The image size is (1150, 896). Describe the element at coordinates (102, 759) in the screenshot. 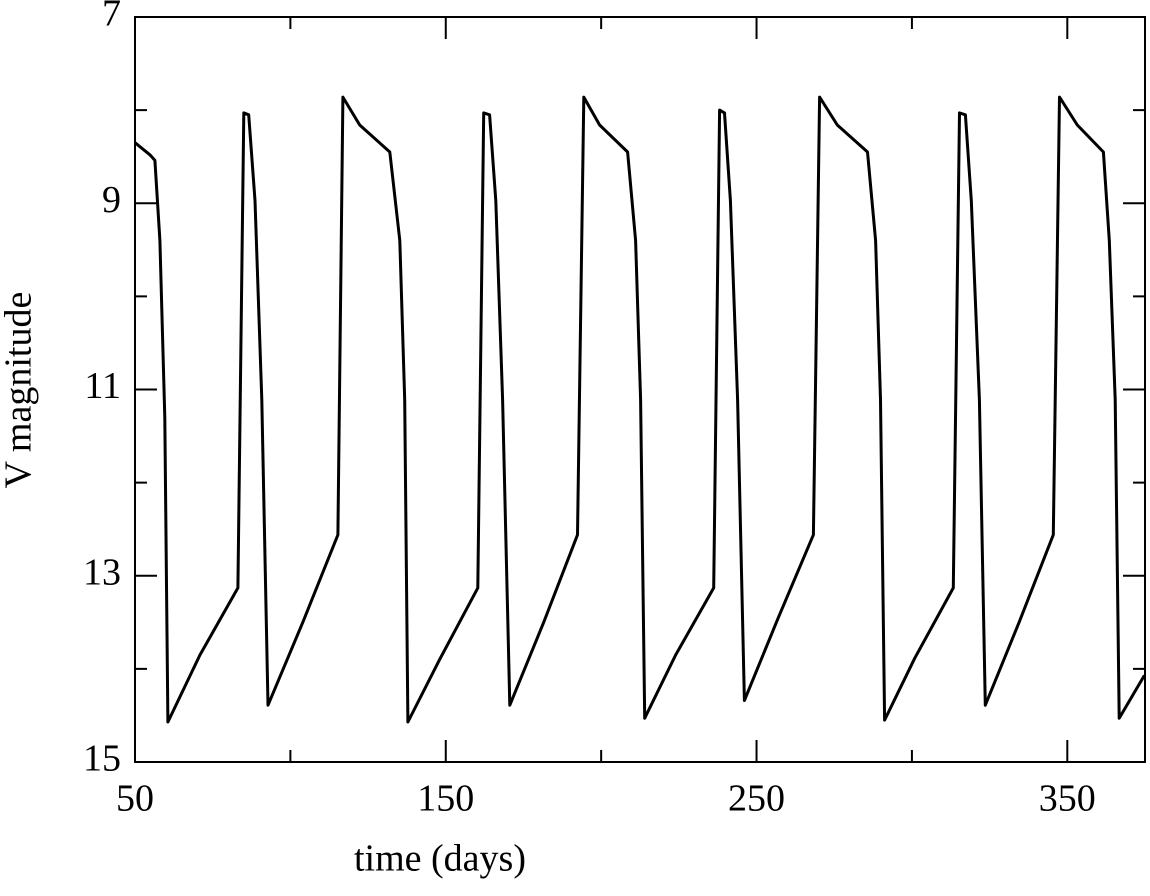

I see `y-tick-label: 15` at that location.